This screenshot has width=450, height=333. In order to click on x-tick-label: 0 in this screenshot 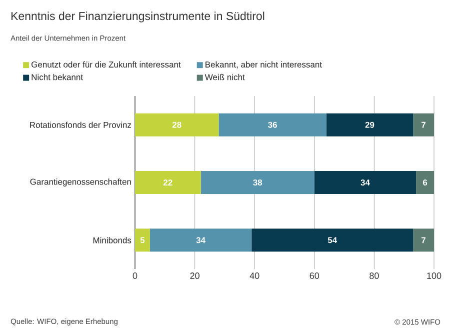, I will do `click(135, 275)`.